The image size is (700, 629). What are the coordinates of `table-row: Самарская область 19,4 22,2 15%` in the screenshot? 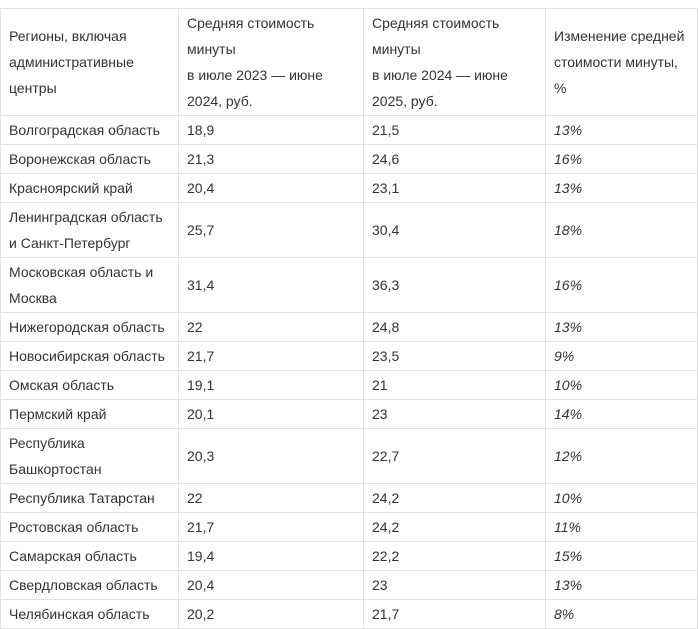 It's located at (349, 556).